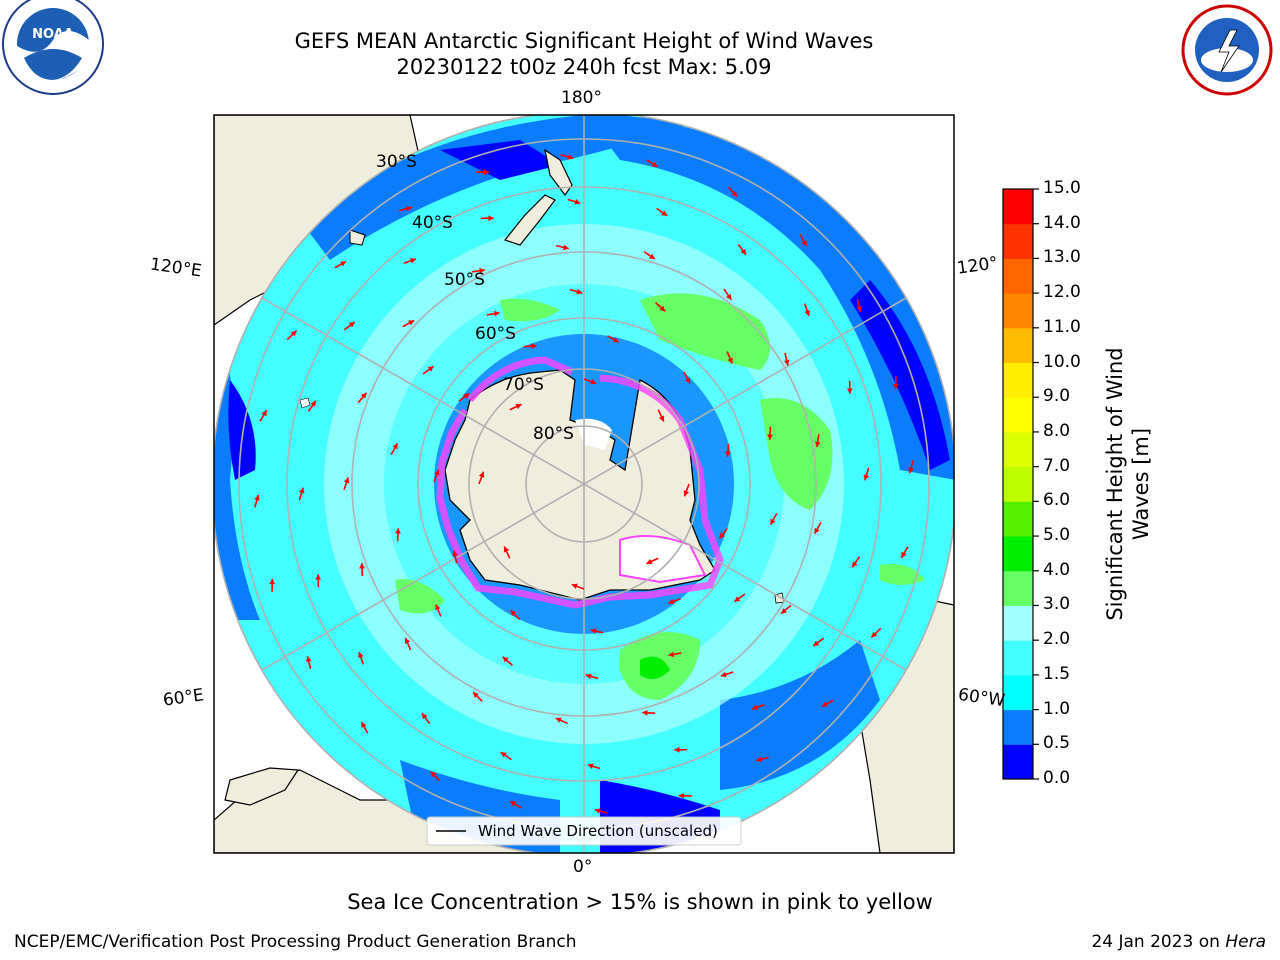 The height and width of the screenshot is (960, 1280). What do you see at coordinates (598, 831) in the screenshot?
I see `legend-label: Wind Wave Direction (unscaled)` at bounding box center [598, 831].